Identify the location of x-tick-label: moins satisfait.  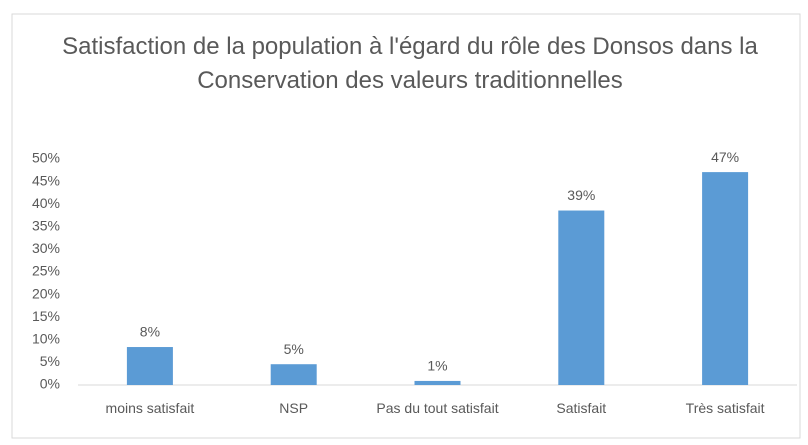
(150, 408).